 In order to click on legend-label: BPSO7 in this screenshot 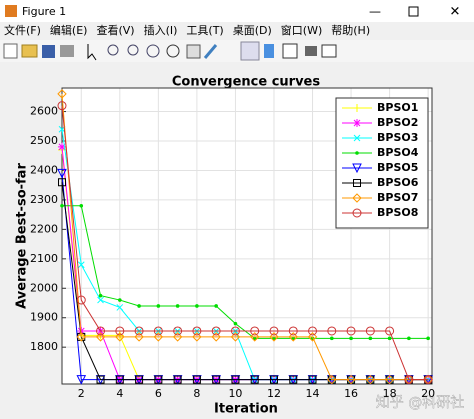, I will do `click(397, 197)`.